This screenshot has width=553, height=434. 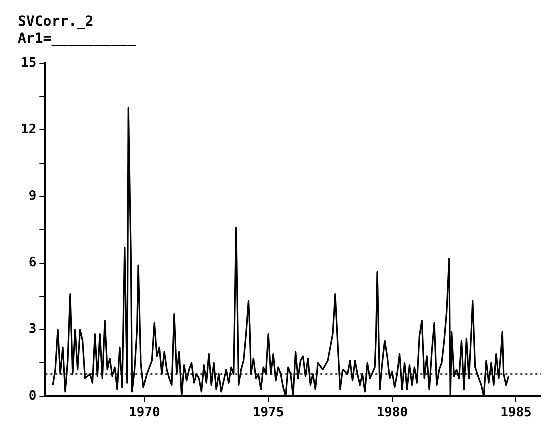 I want to click on x-tick-label: 1970, so click(x=145, y=413).